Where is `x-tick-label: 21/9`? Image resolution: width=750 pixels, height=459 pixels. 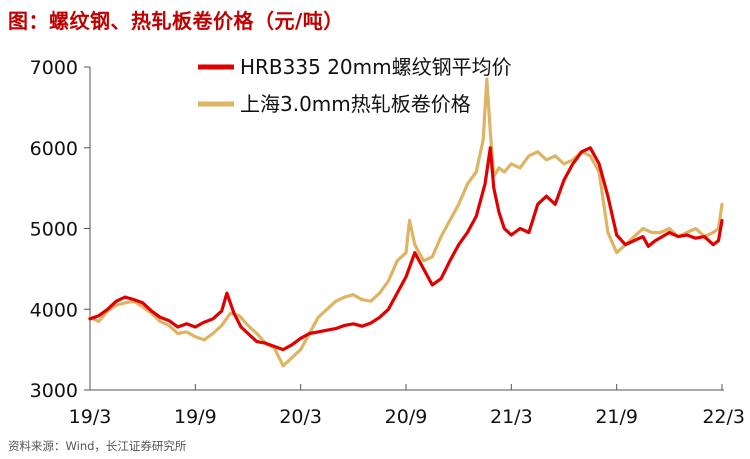 x-tick-label: 21/9 is located at coordinates (616, 417).